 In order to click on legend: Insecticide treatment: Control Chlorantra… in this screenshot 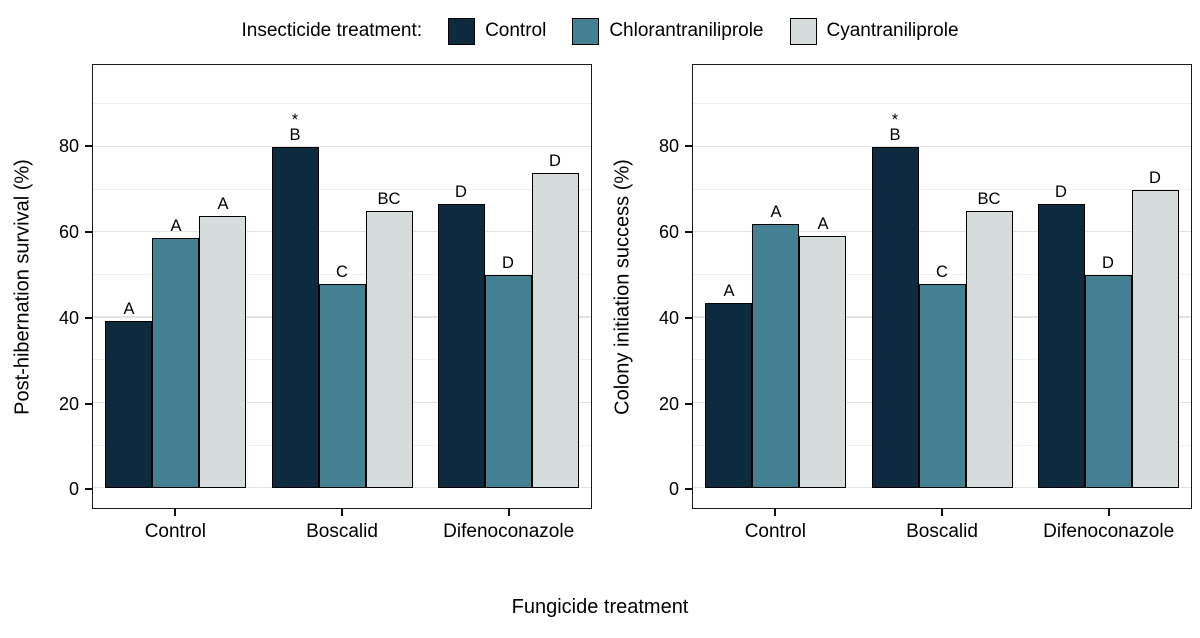, I will do `click(600, 31)`.